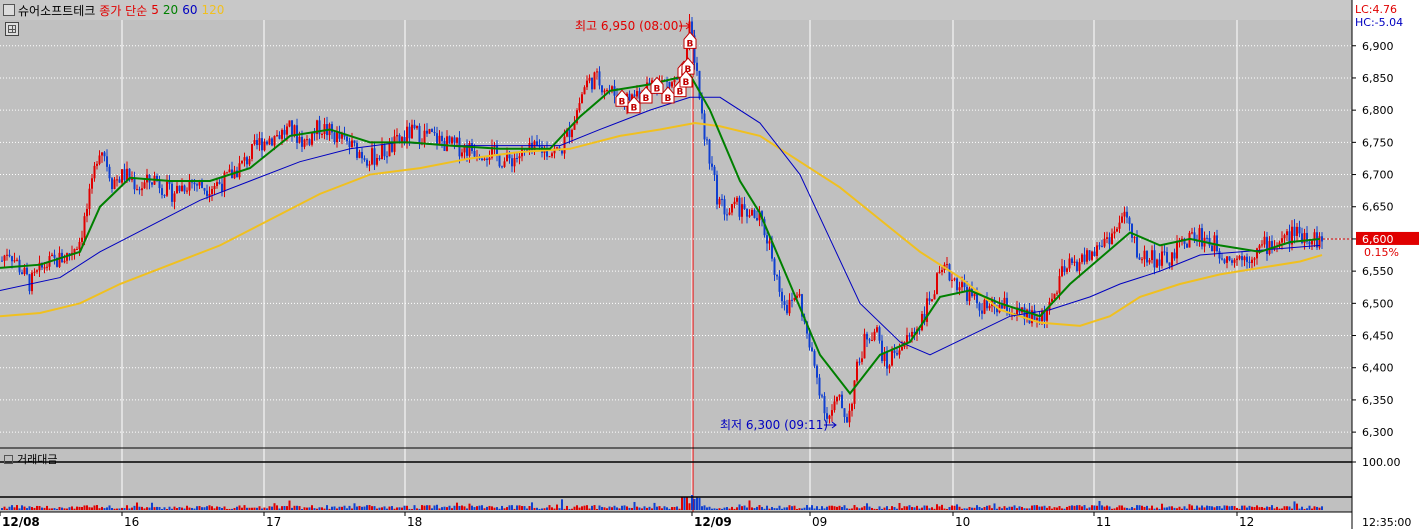 The height and width of the screenshot is (529, 1419). Describe the element at coordinates (9, 10) in the screenshot. I see `gear-icon` at that location.